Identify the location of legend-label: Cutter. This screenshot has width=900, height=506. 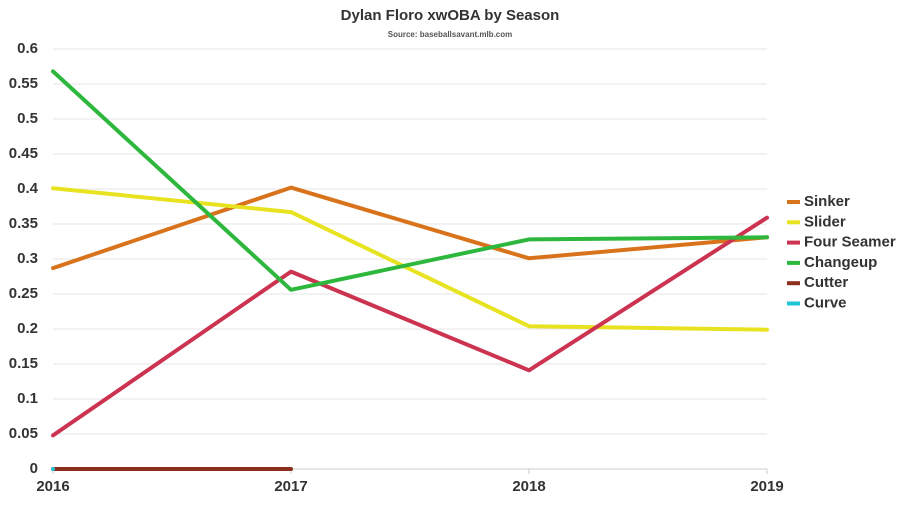
(826, 282).